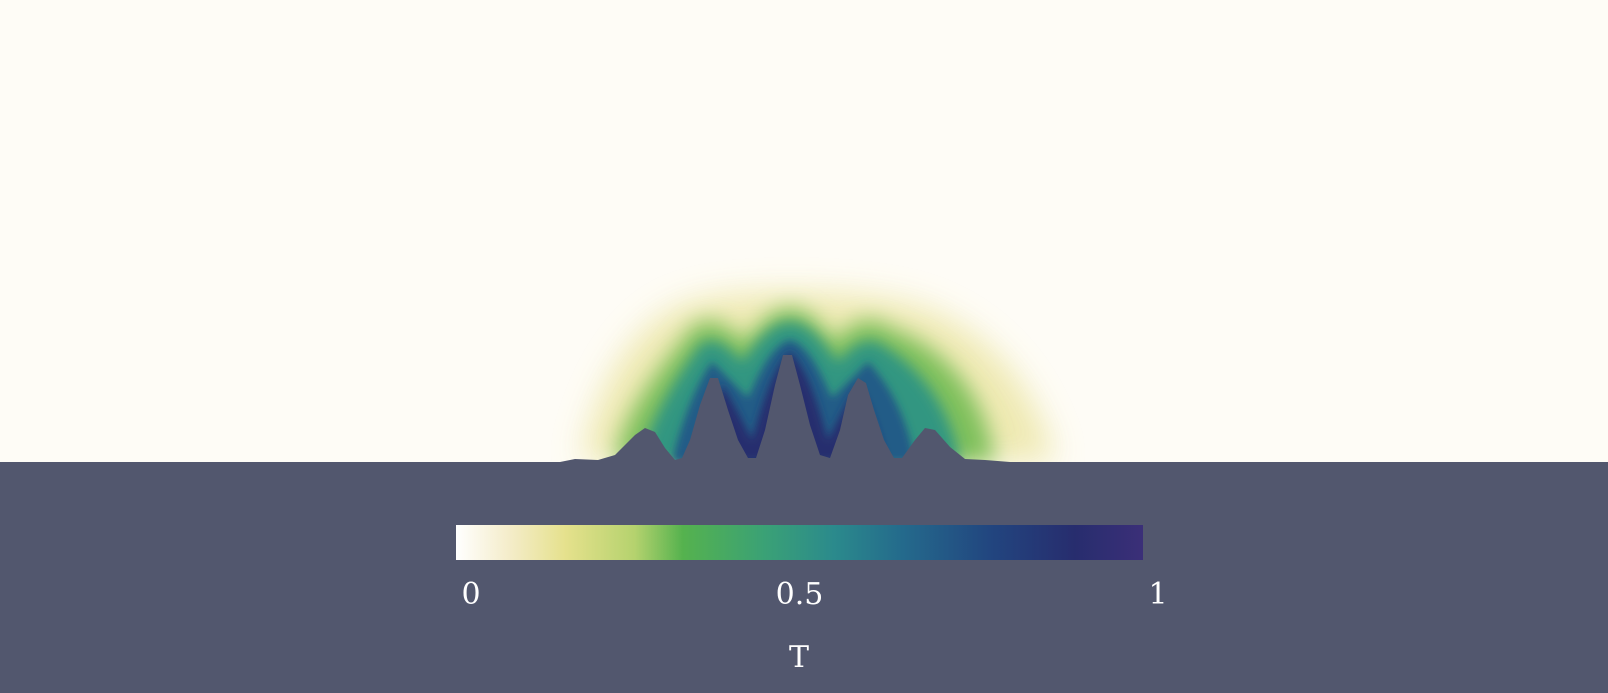 This screenshot has height=693, width=1608. Describe the element at coordinates (800, 594) in the screenshot. I see `colorbar-tick-label: 0.5` at that location.